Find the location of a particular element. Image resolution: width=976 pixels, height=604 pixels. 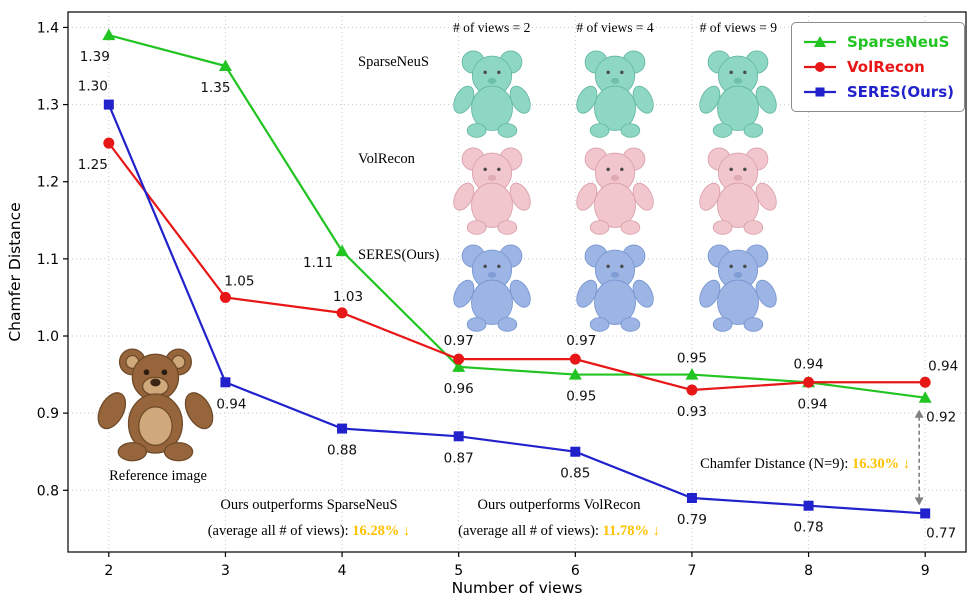

y-tick-label: 0.8 is located at coordinates (48, 491).